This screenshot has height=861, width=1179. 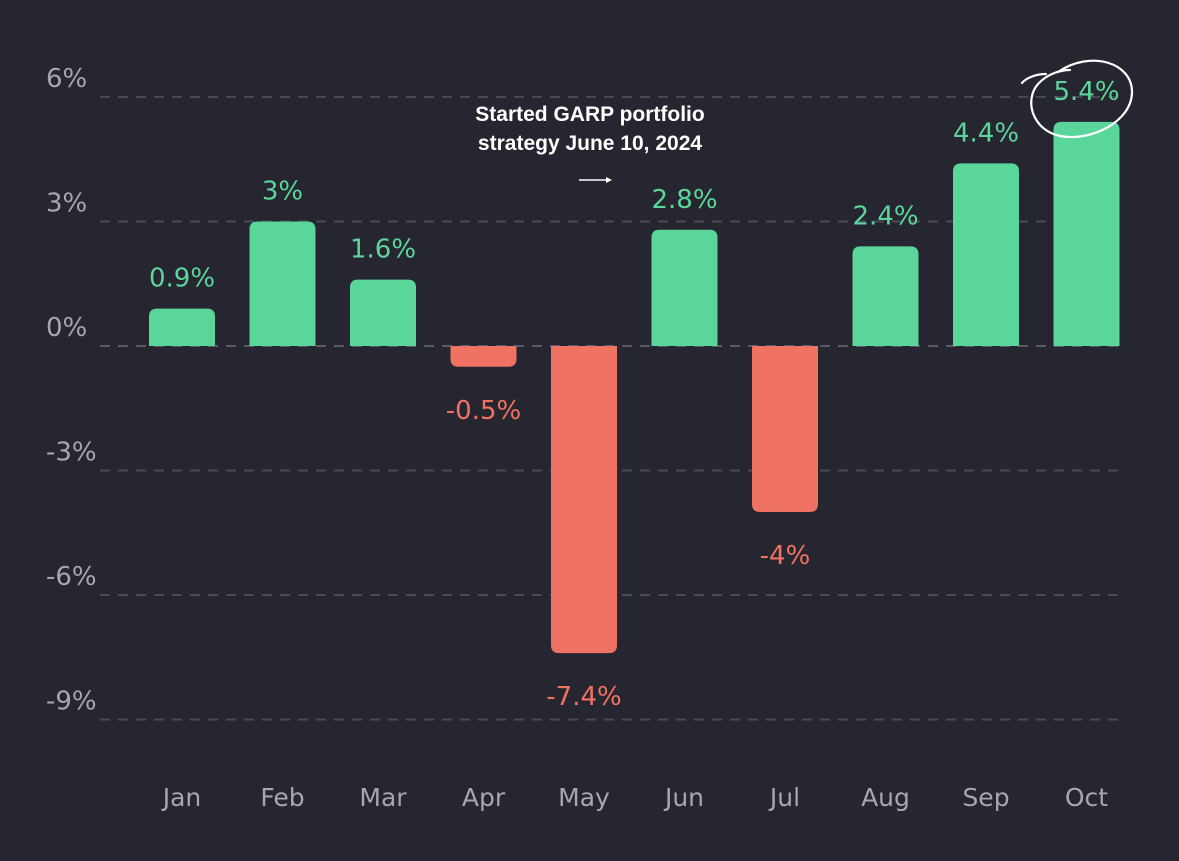 I want to click on y-axis-ticks: 6% 3% 0% -3% -6% -9%, so click(x=71, y=390).